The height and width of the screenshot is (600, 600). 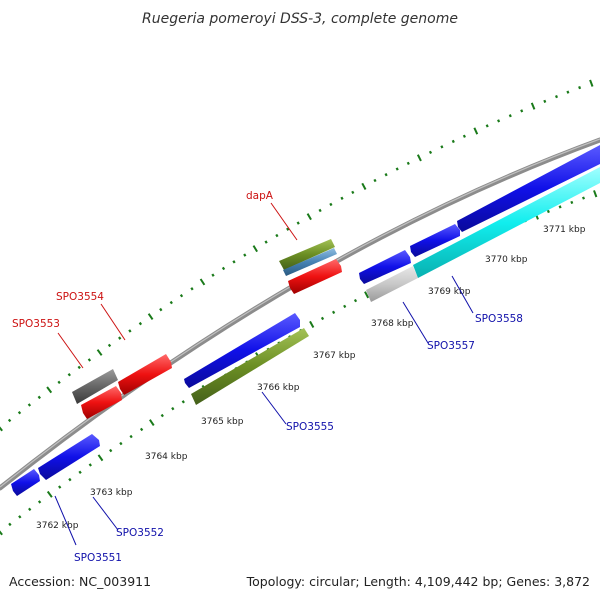 I want to click on tick-label: 3765 kbp, so click(x=222, y=422).